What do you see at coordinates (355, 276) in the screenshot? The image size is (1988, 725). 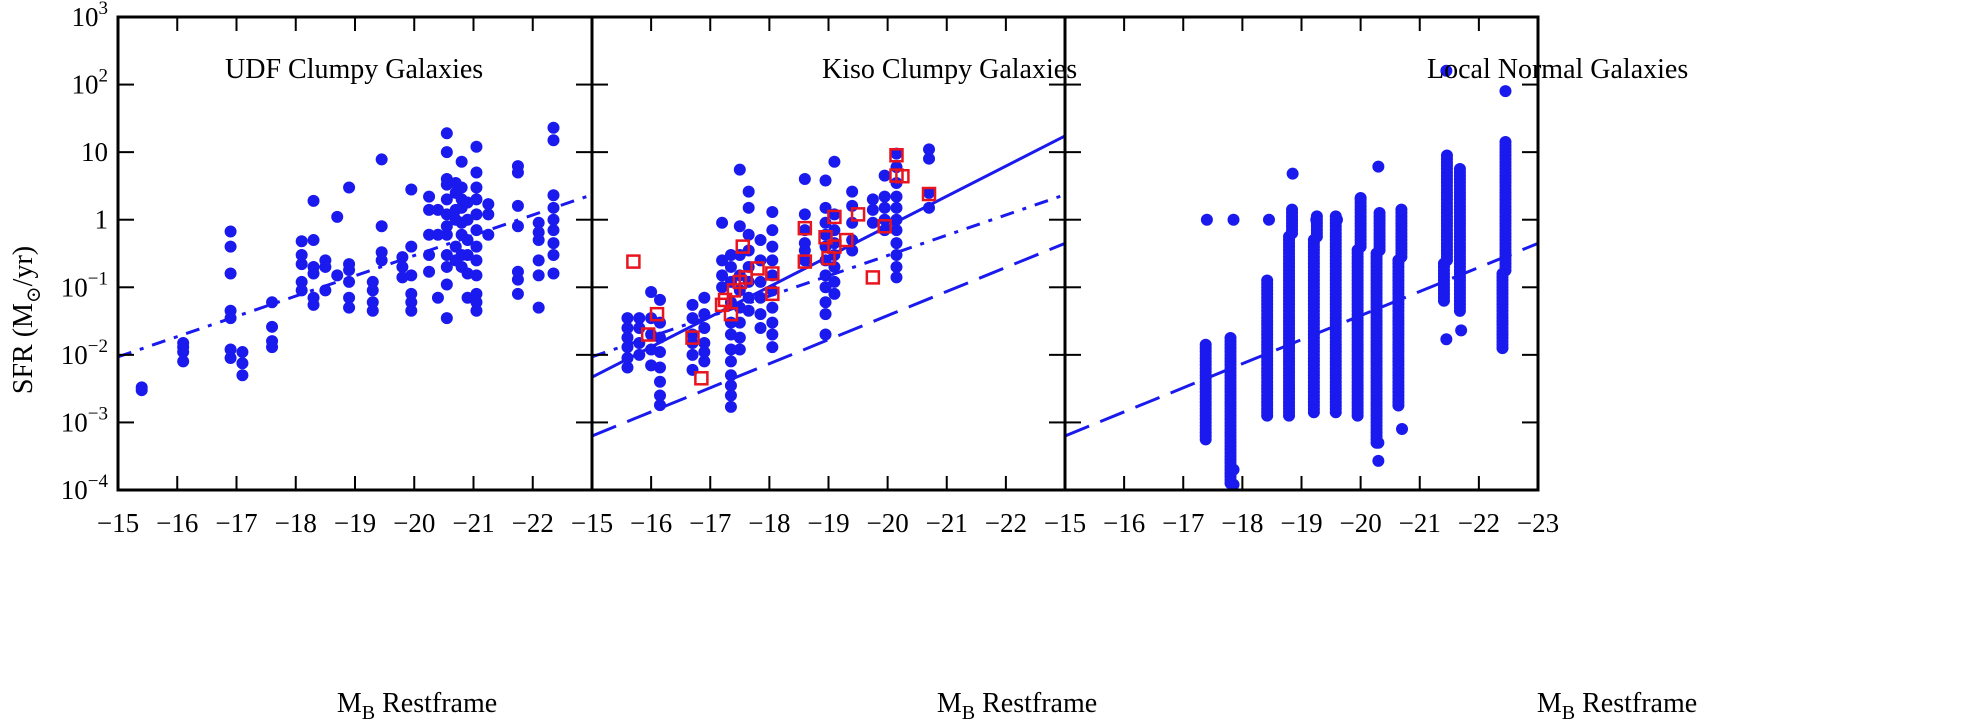 I see `fit-line-dashdot` at bounding box center [355, 276].